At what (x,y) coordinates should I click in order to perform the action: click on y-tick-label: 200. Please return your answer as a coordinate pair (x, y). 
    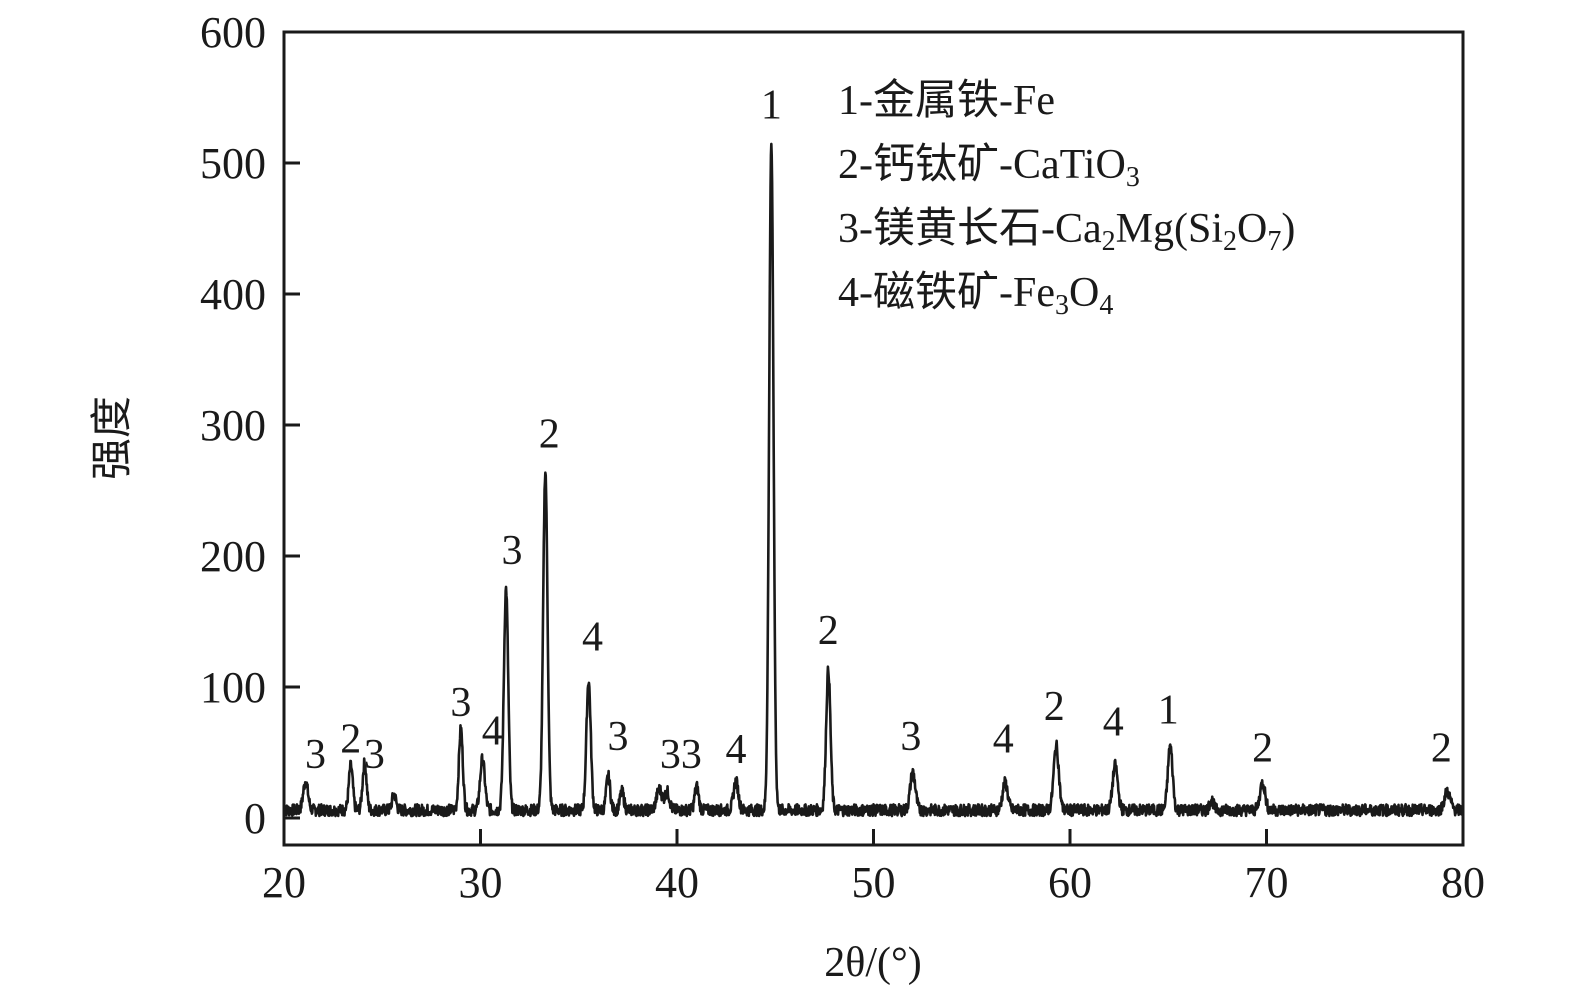
    Looking at the image, I should click on (233, 556).